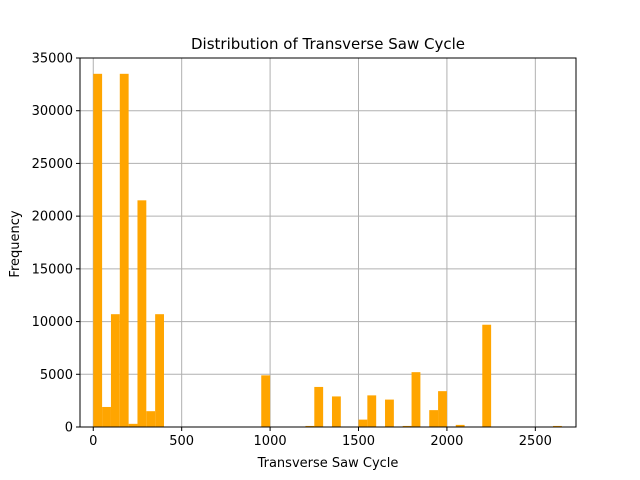  I want to click on x-tick-label: 1000, so click(270, 441).